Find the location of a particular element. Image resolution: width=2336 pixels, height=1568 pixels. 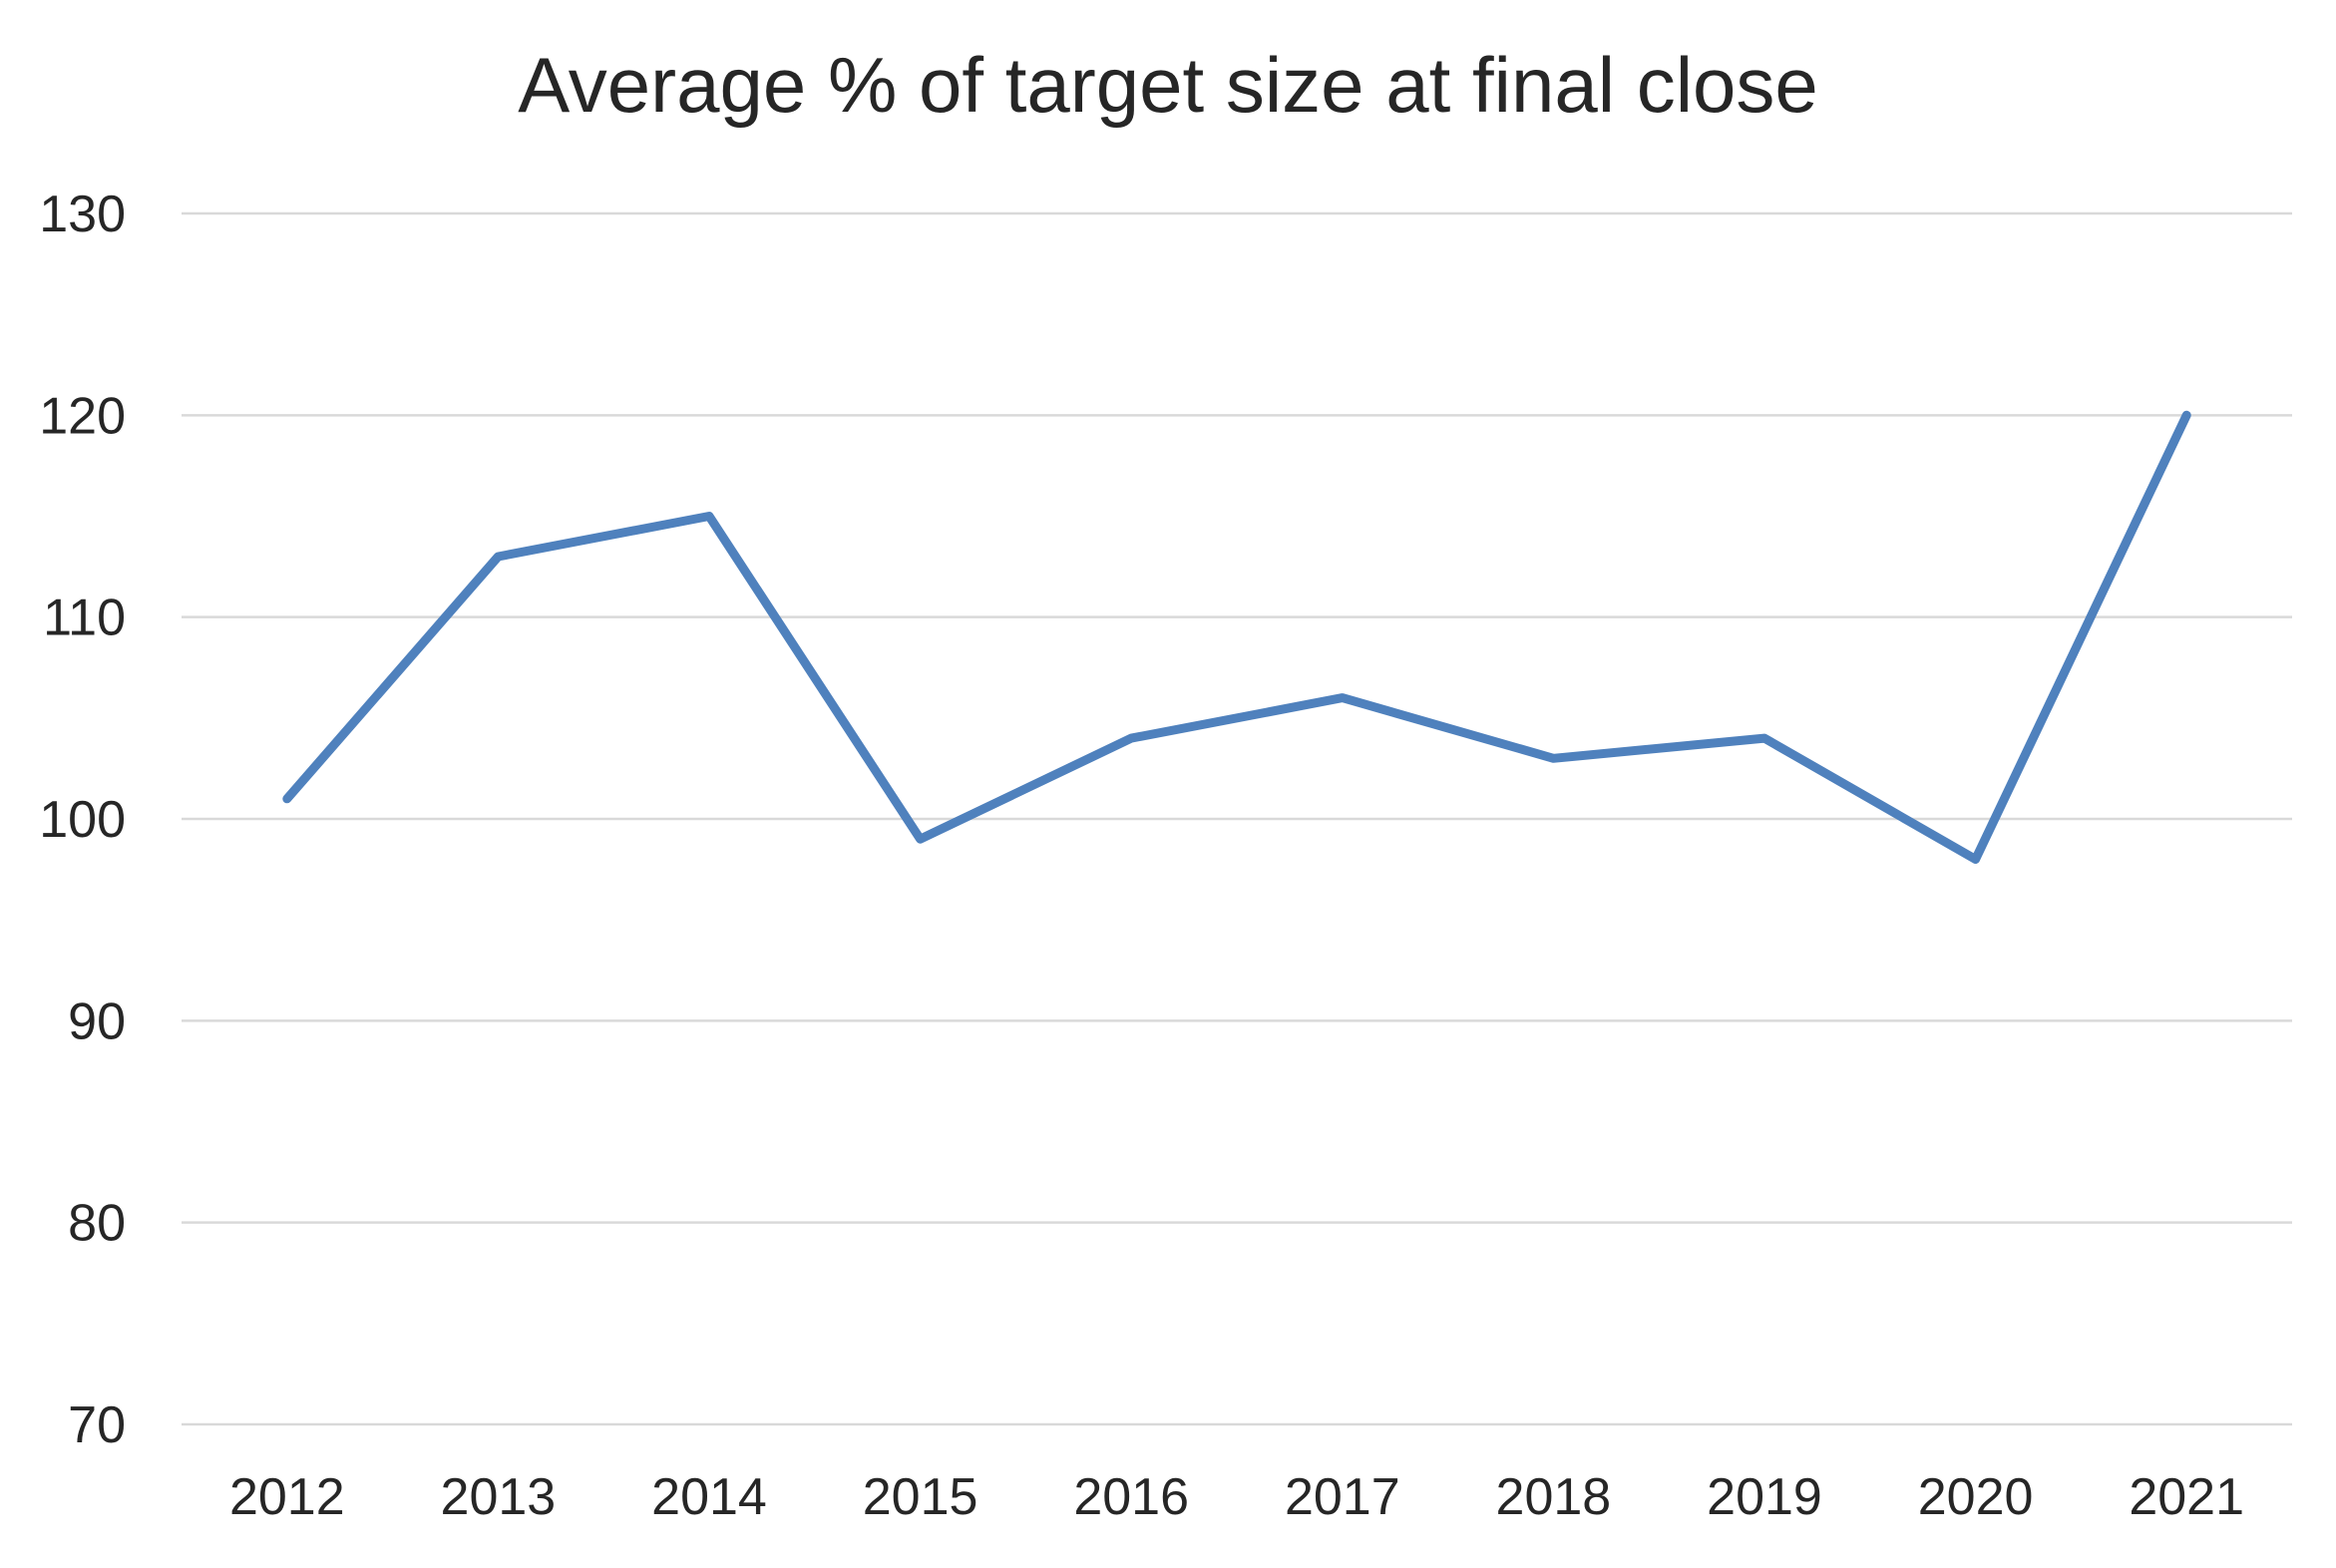

x-tick-label: 2014 is located at coordinates (709, 1497).